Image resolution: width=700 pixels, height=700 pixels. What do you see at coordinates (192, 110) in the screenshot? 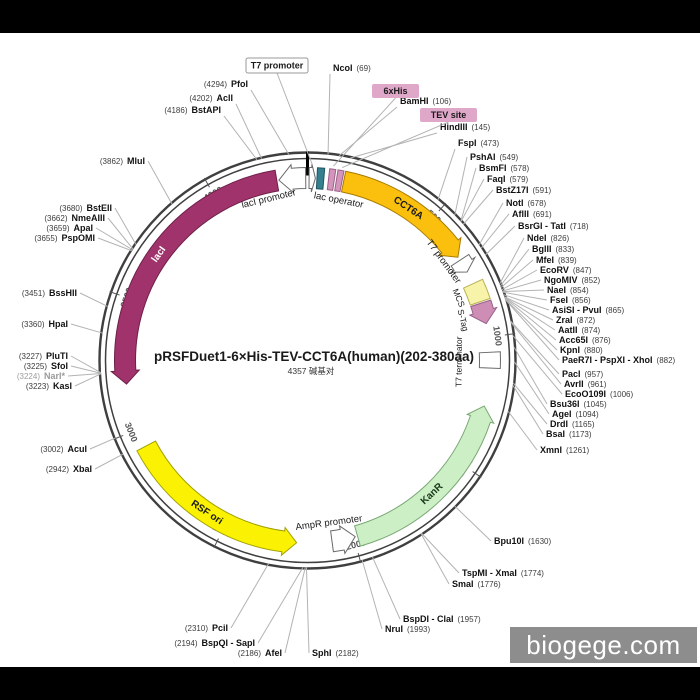
I see `site-label-BstAPI: (4186) BstAPI` at bounding box center [192, 110].